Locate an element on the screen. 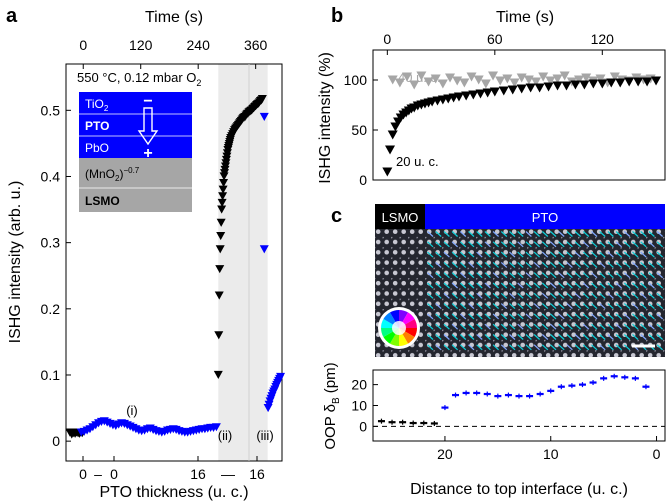 The height and width of the screenshot is (501, 666). a-y-tick-label: 0 is located at coordinates (56, 441).